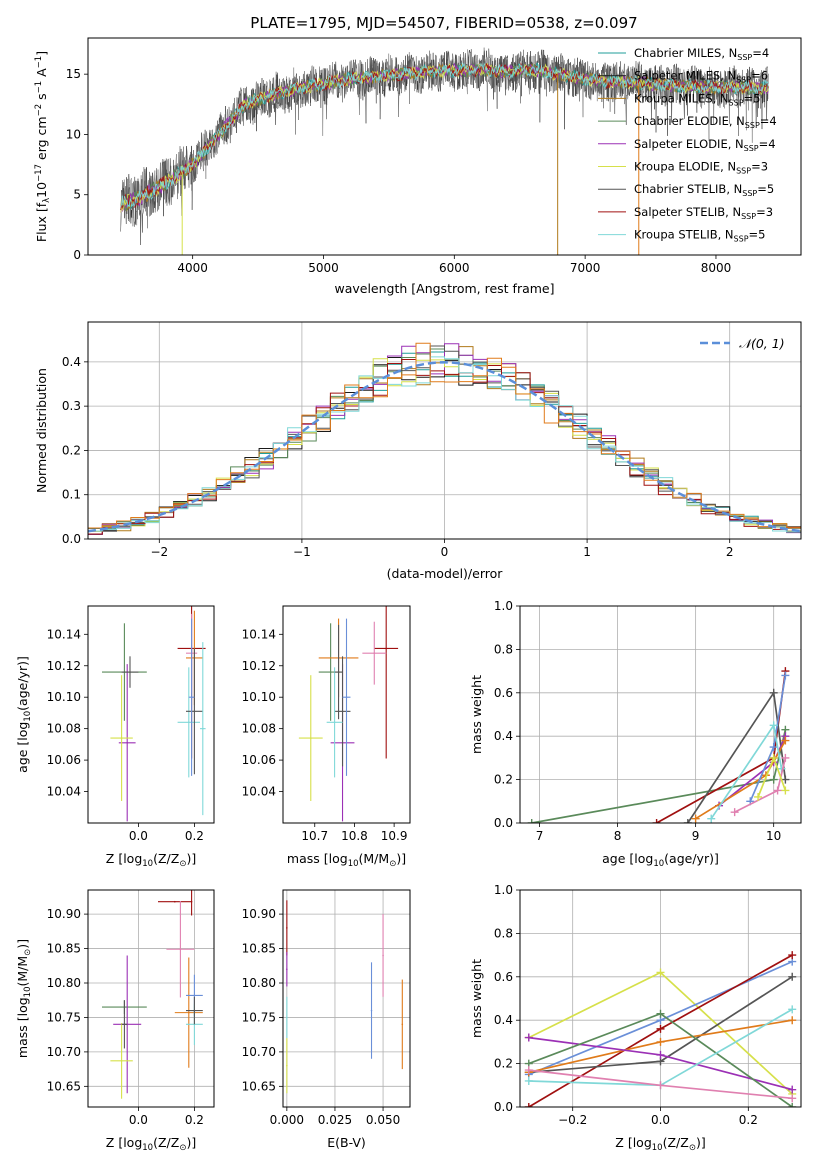 The image size is (819, 1170). I want to click on legend-text: Salpeter STELIB, N, so click(687, 212).